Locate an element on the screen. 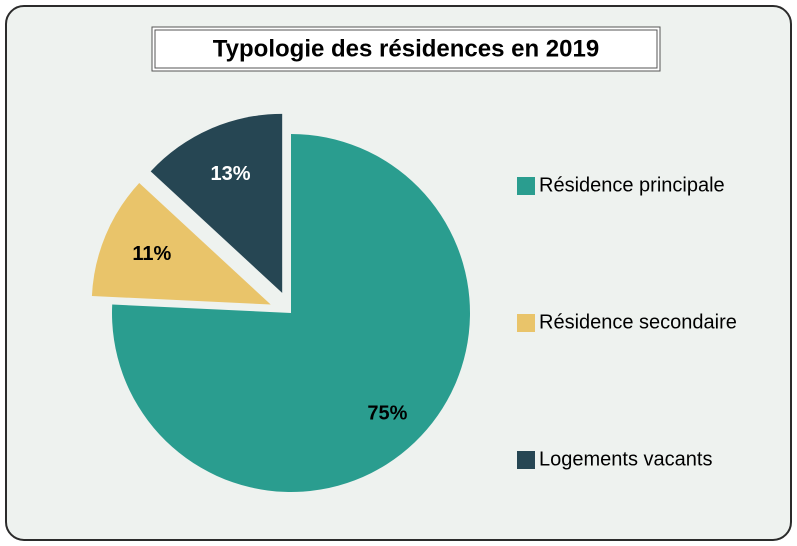 The image size is (797, 546). legend-label: Logements vacants is located at coordinates (625, 459).